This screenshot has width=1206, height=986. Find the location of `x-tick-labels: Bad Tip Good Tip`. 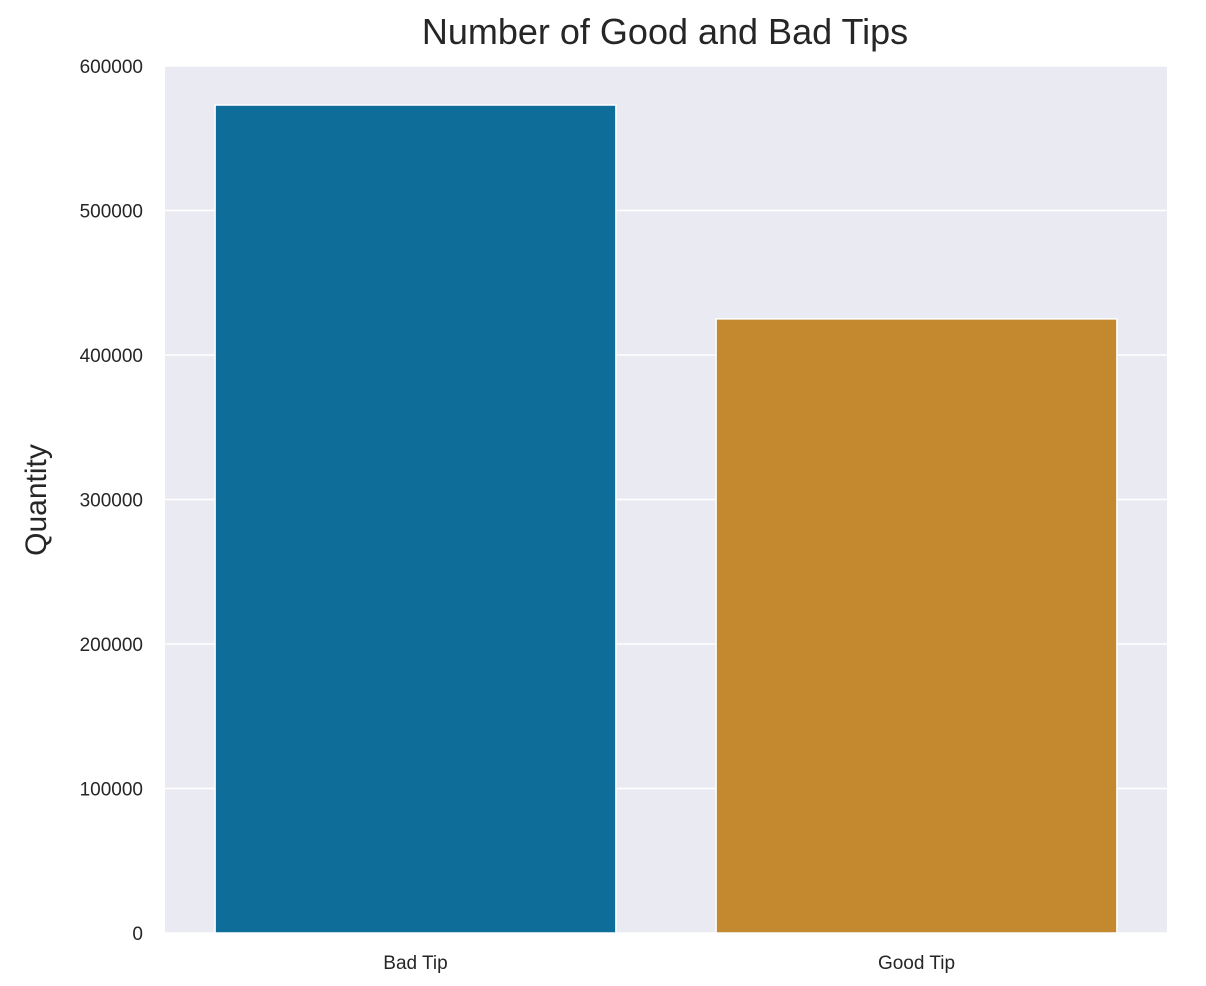

x-tick-labels: Bad Tip Good Tip is located at coordinates (669, 963).